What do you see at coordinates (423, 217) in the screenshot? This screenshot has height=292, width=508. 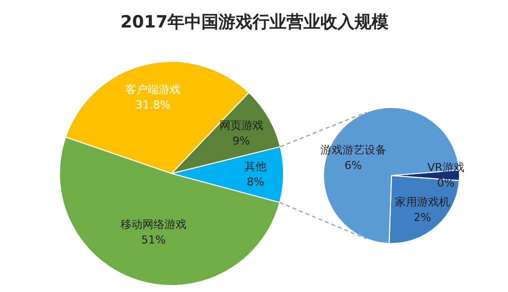 I see `data-label: 2%` at bounding box center [423, 217].